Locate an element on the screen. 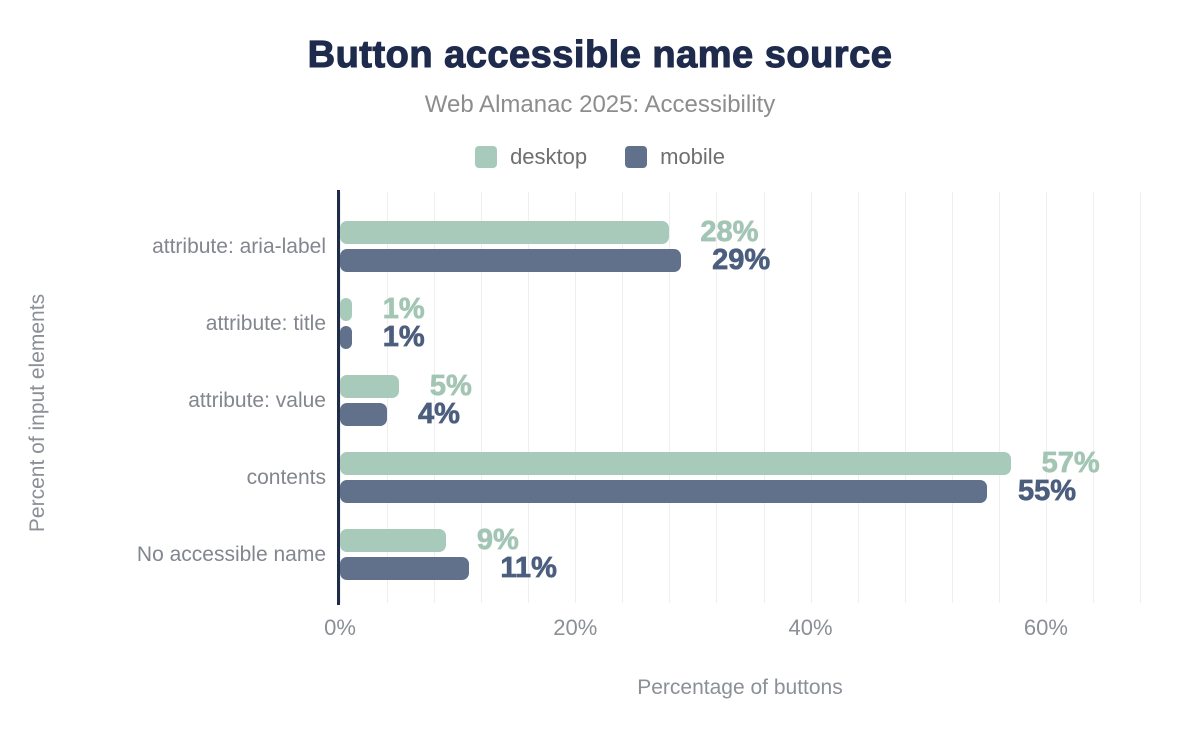  legend-item-desktop: desktop is located at coordinates (531, 157).